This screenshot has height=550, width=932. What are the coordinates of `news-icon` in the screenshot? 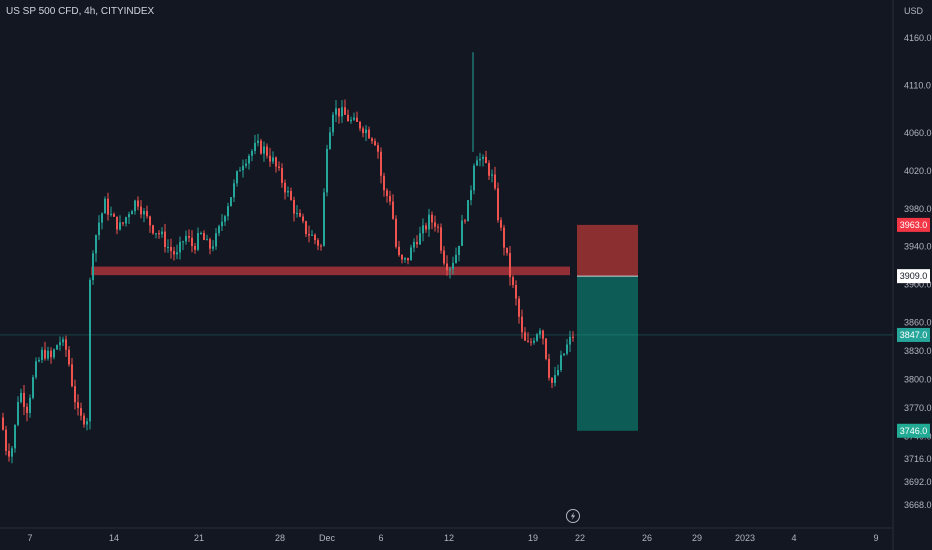 It's located at (573, 516).